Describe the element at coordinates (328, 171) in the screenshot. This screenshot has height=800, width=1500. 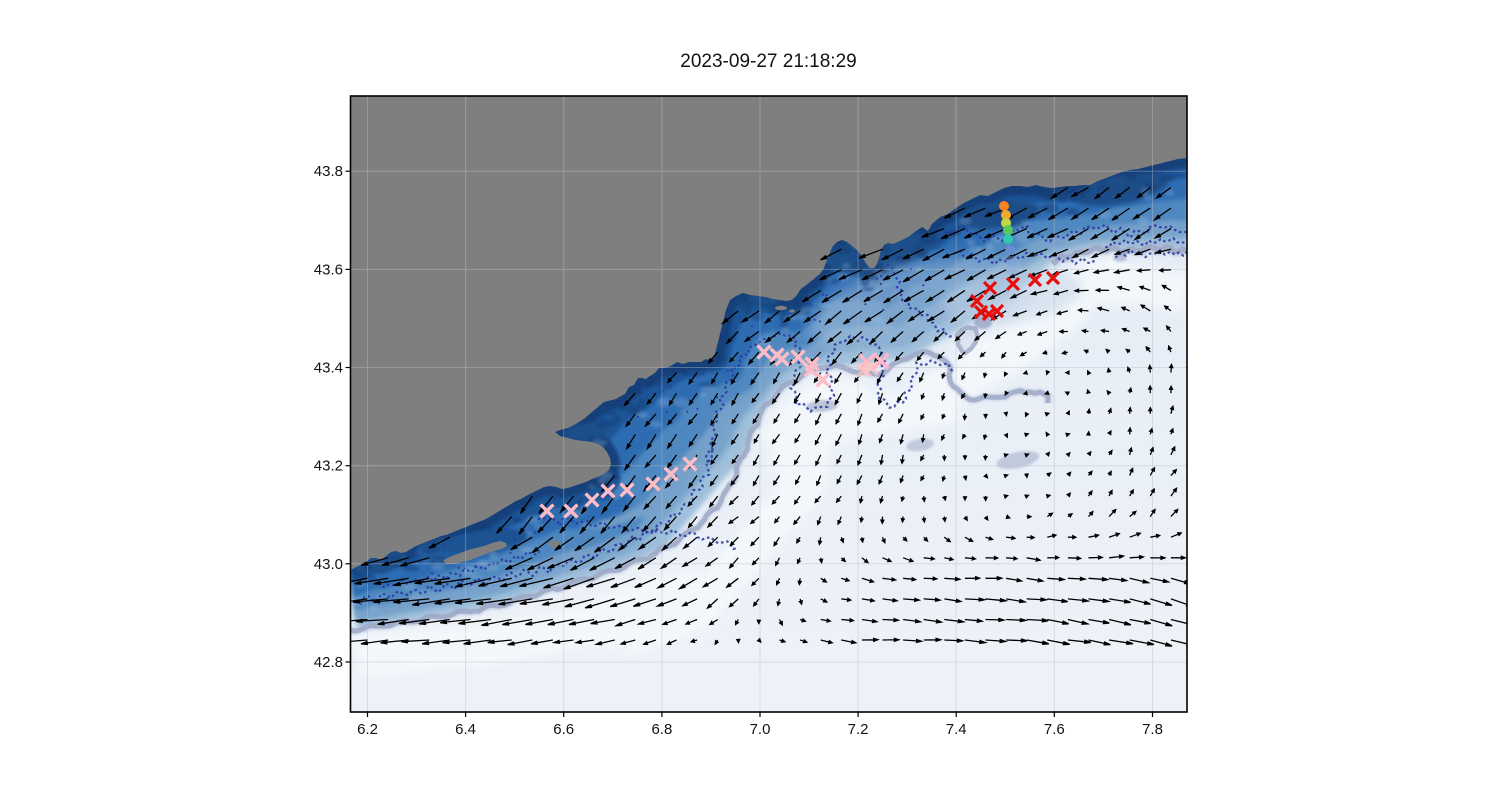
I see `svg-text: 43.8` at that location.